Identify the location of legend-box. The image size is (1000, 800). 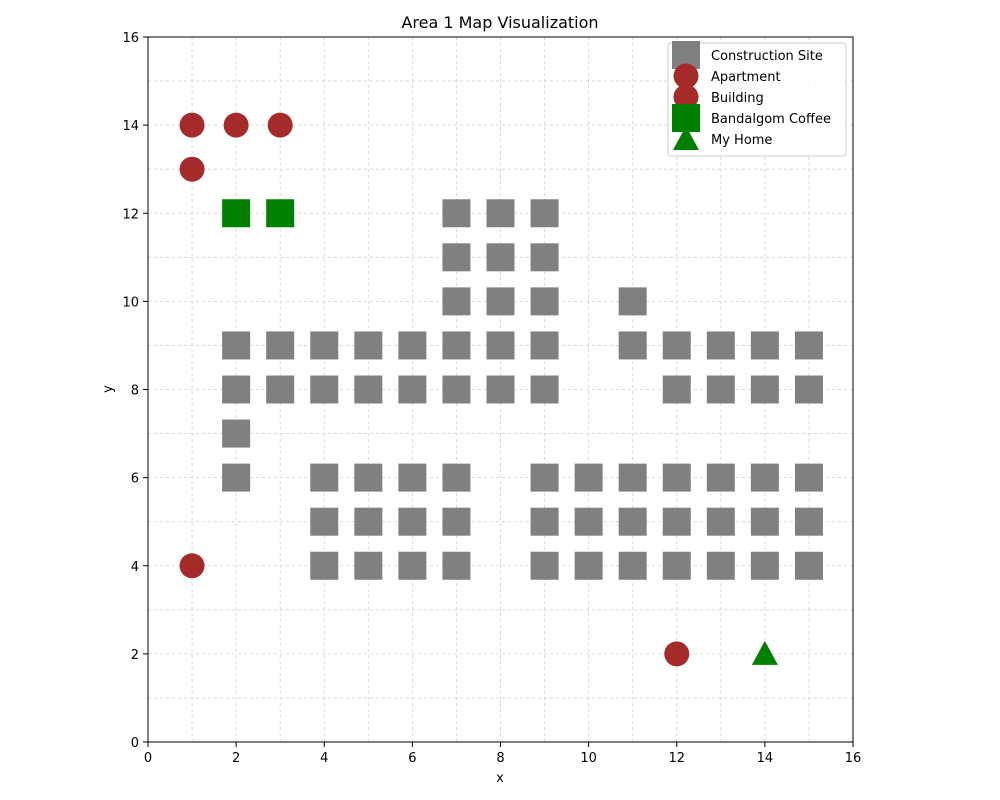
(757, 99).